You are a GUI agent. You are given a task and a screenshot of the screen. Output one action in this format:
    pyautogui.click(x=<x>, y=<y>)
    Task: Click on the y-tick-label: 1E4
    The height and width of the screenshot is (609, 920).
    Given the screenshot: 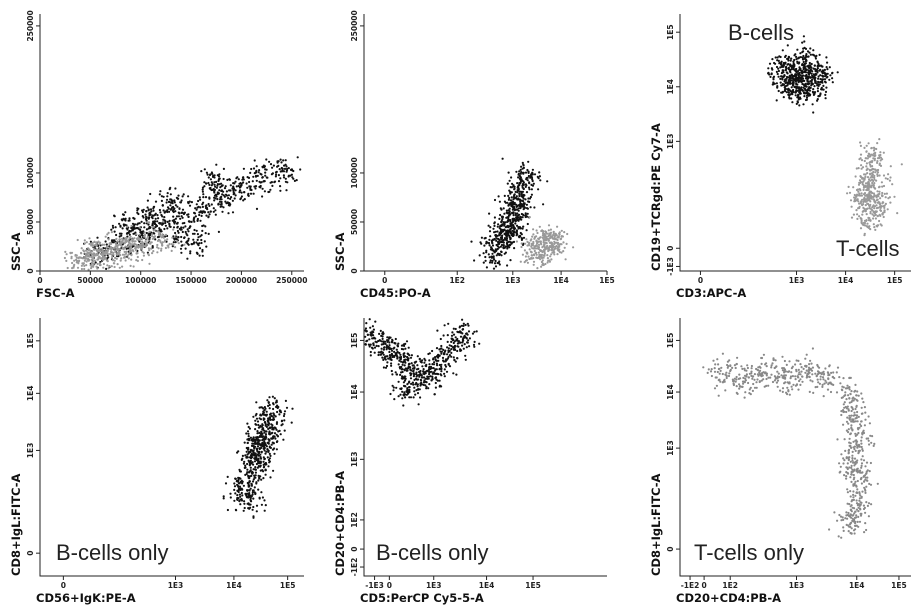 What is the action you would take?
    pyautogui.click(x=670, y=87)
    